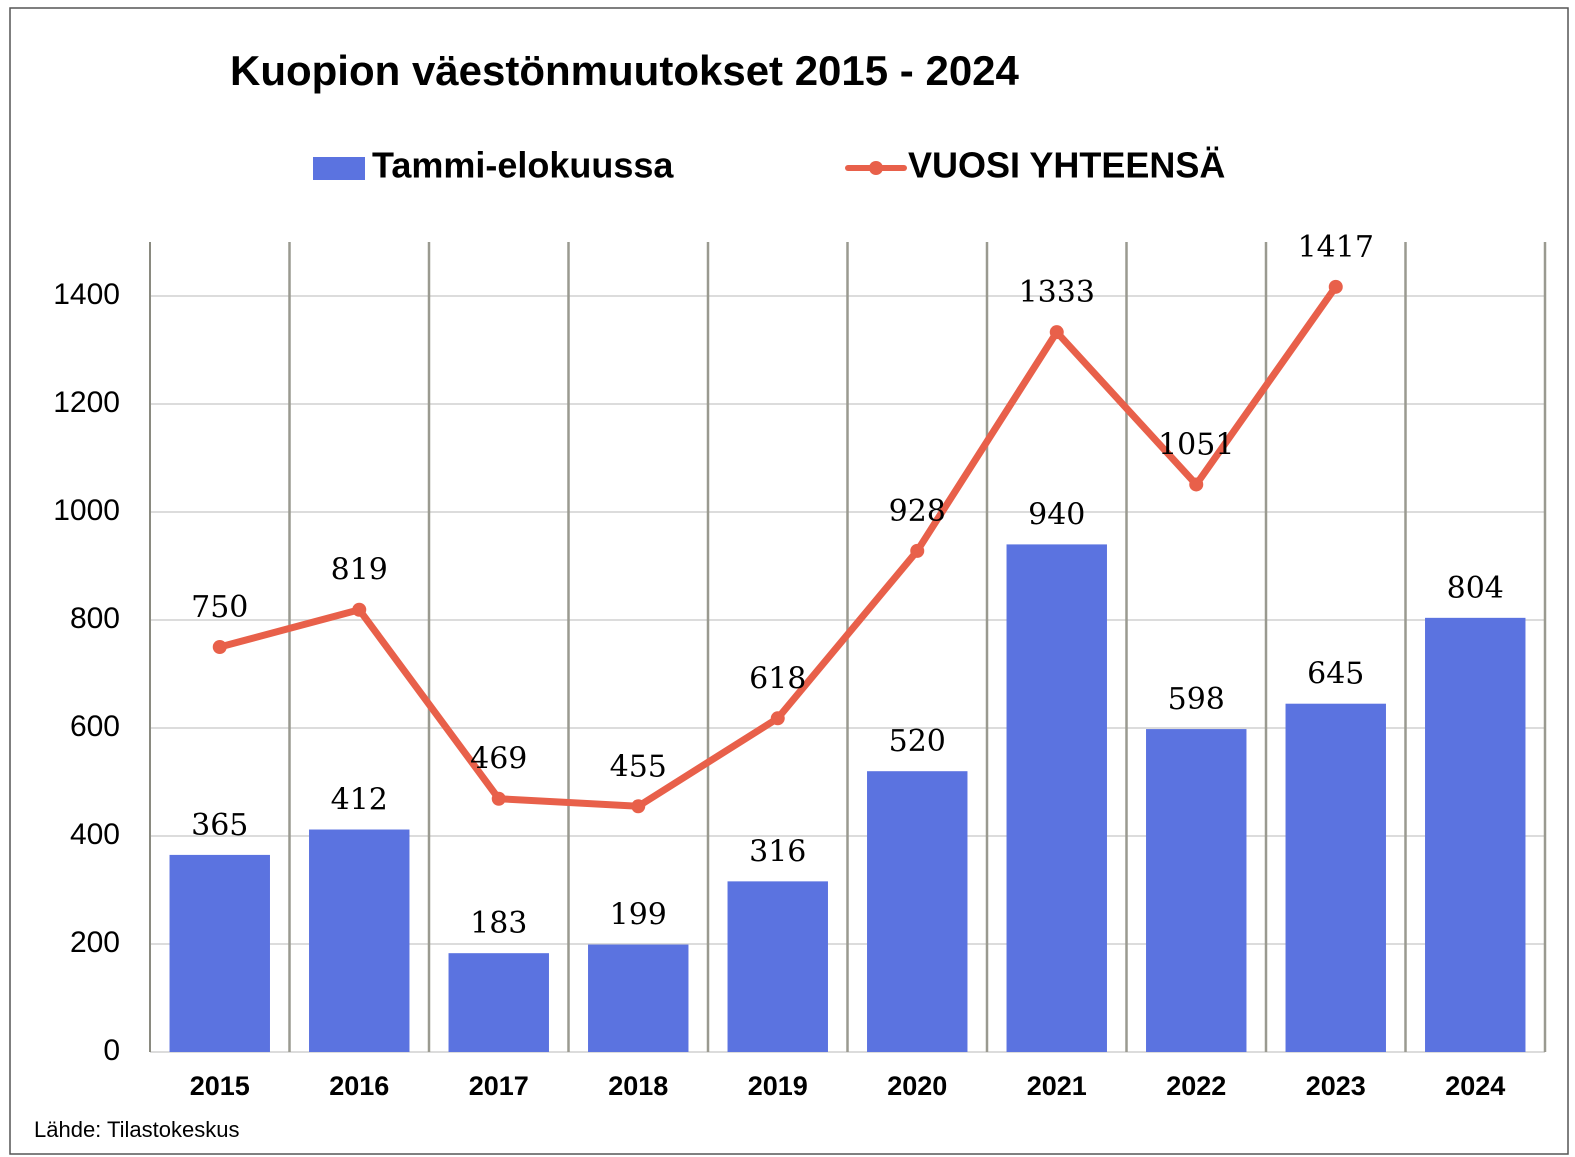  What do you see at coordinates (777, 851) in the screenshot?
I see `bar-value-label: 316` at bounding box center [777, 851].